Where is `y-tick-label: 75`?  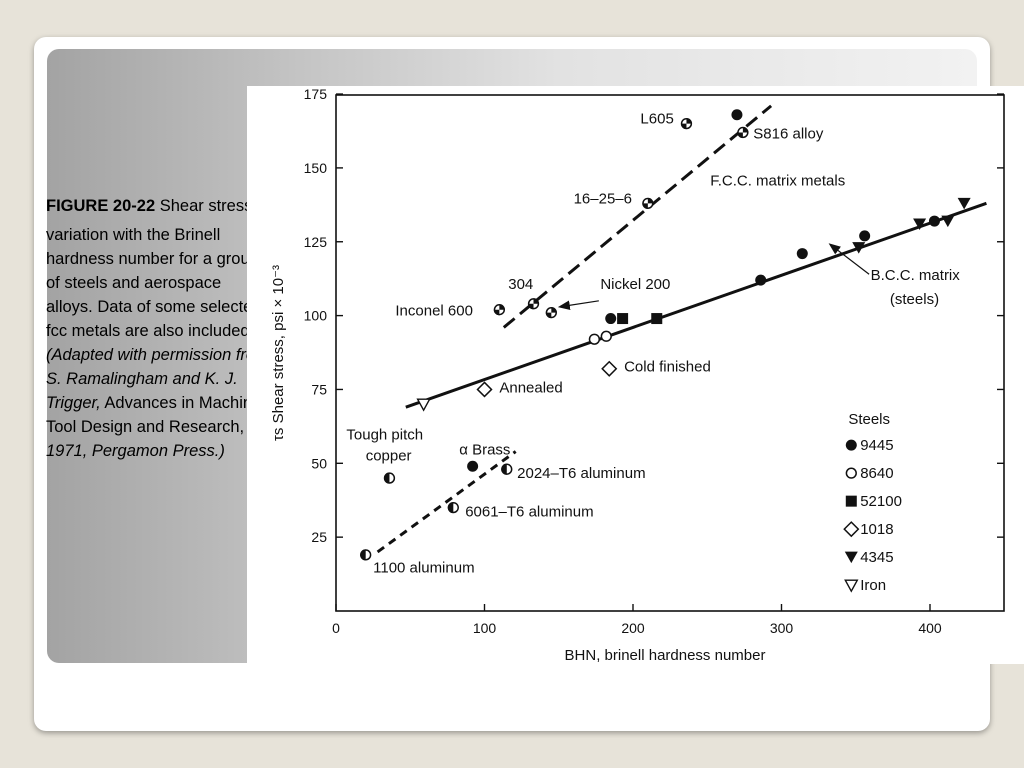 y-tick-label: 75 is located at coordinates (319, 389).